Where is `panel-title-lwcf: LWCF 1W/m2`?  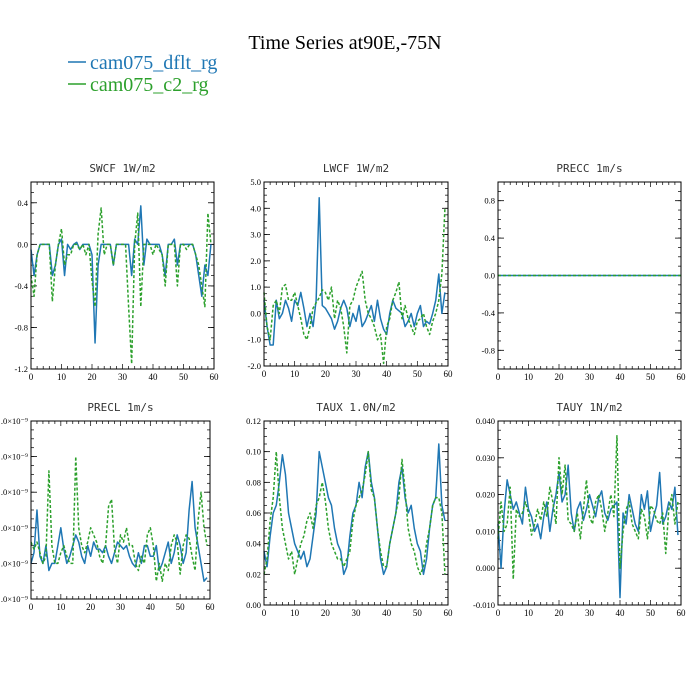
panel-title-lwcf: LWCF 1W/m2 is located at coordinates (356, 168).